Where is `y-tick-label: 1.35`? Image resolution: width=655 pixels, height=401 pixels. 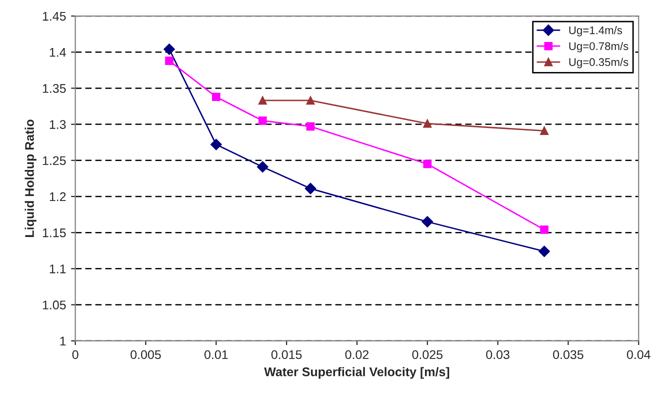 y-tick-label: 1.35 is located at coordinates (54, 88).